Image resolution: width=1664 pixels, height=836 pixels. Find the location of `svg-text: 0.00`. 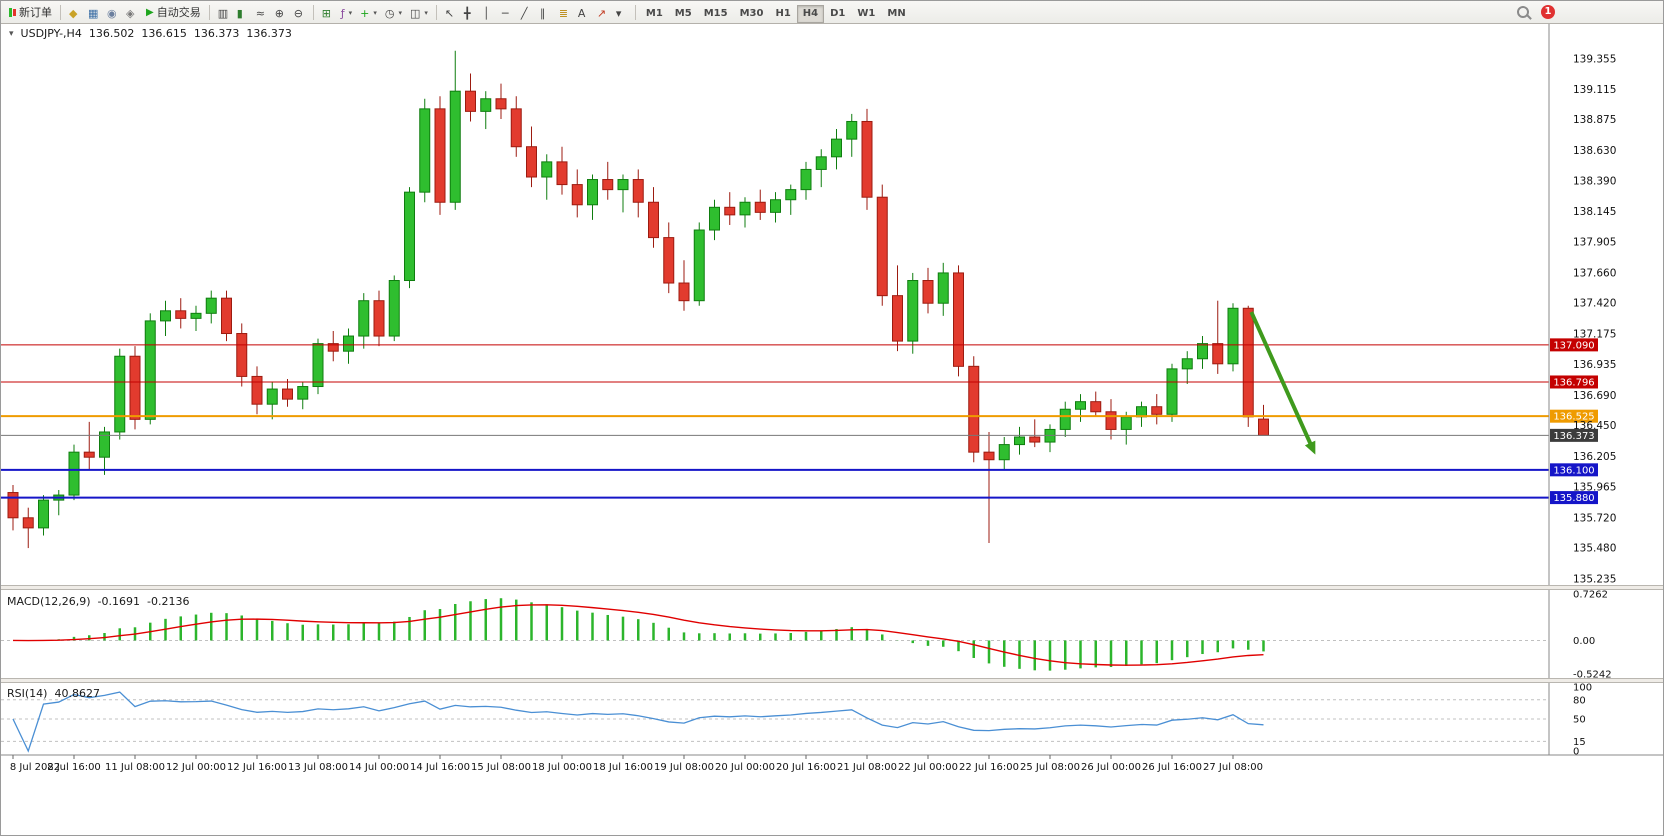

svg-text: 0.00 is located at coordinates (1584, 641).